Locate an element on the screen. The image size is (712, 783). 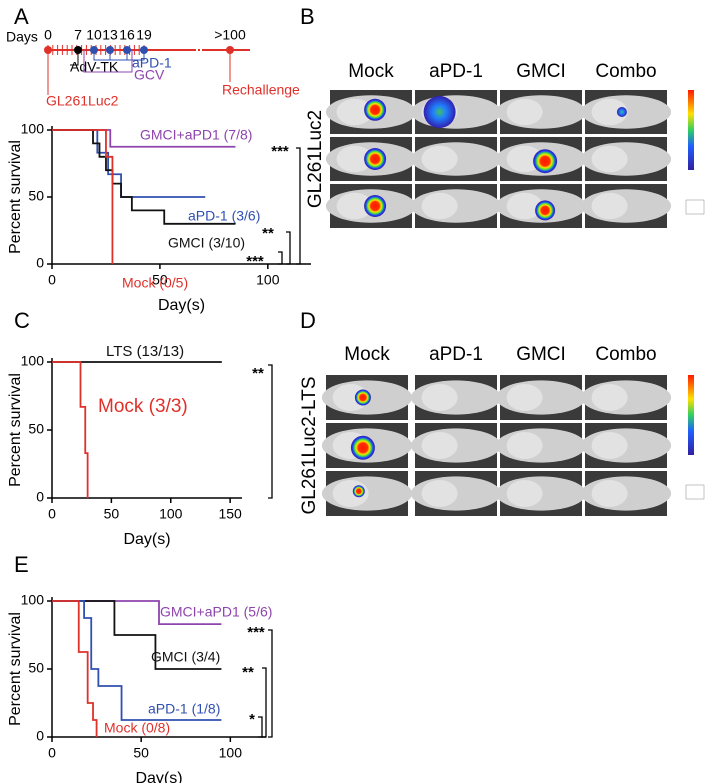
timeline-apd1: aPD-1 is located at coordinates (152, 63).